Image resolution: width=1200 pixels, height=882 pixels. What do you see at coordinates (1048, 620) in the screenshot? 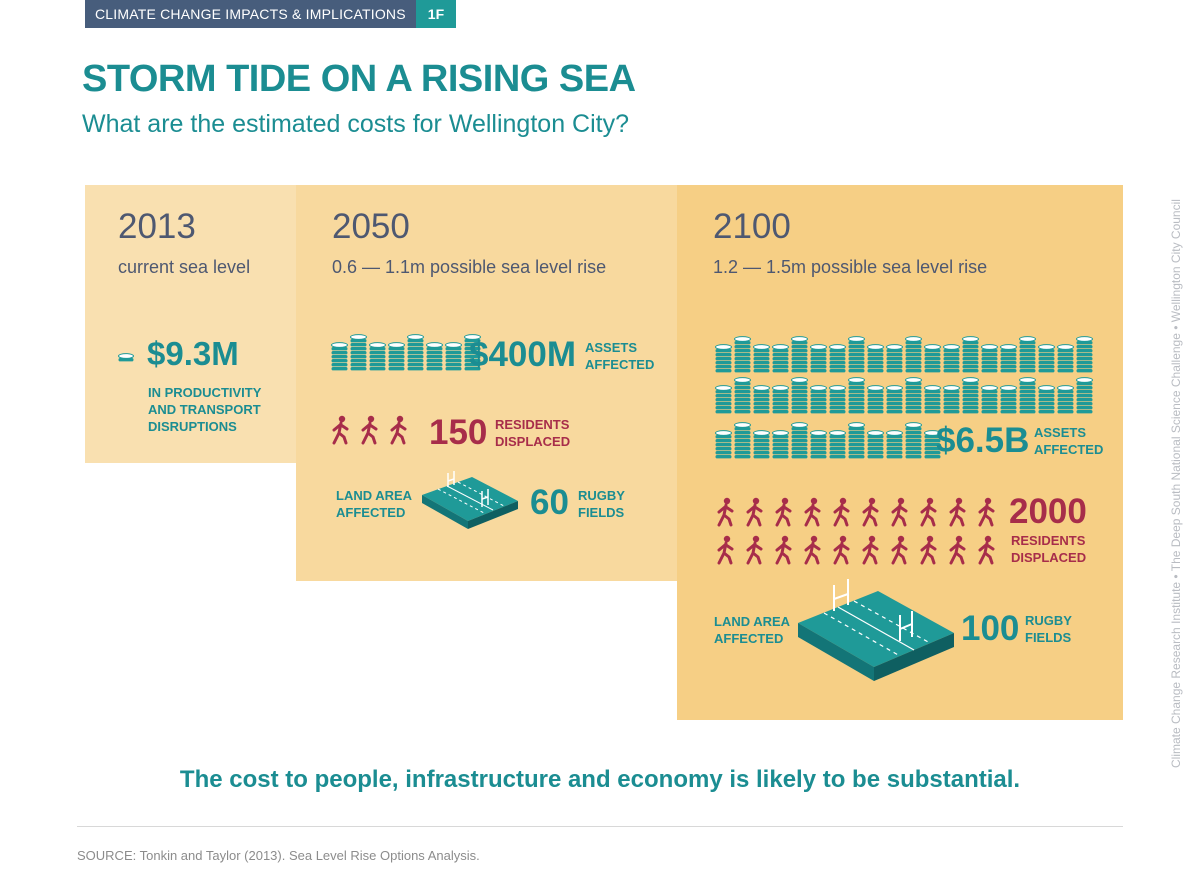
I see `fields-label-line: RUGBY` at bounding box center [1048, 620].